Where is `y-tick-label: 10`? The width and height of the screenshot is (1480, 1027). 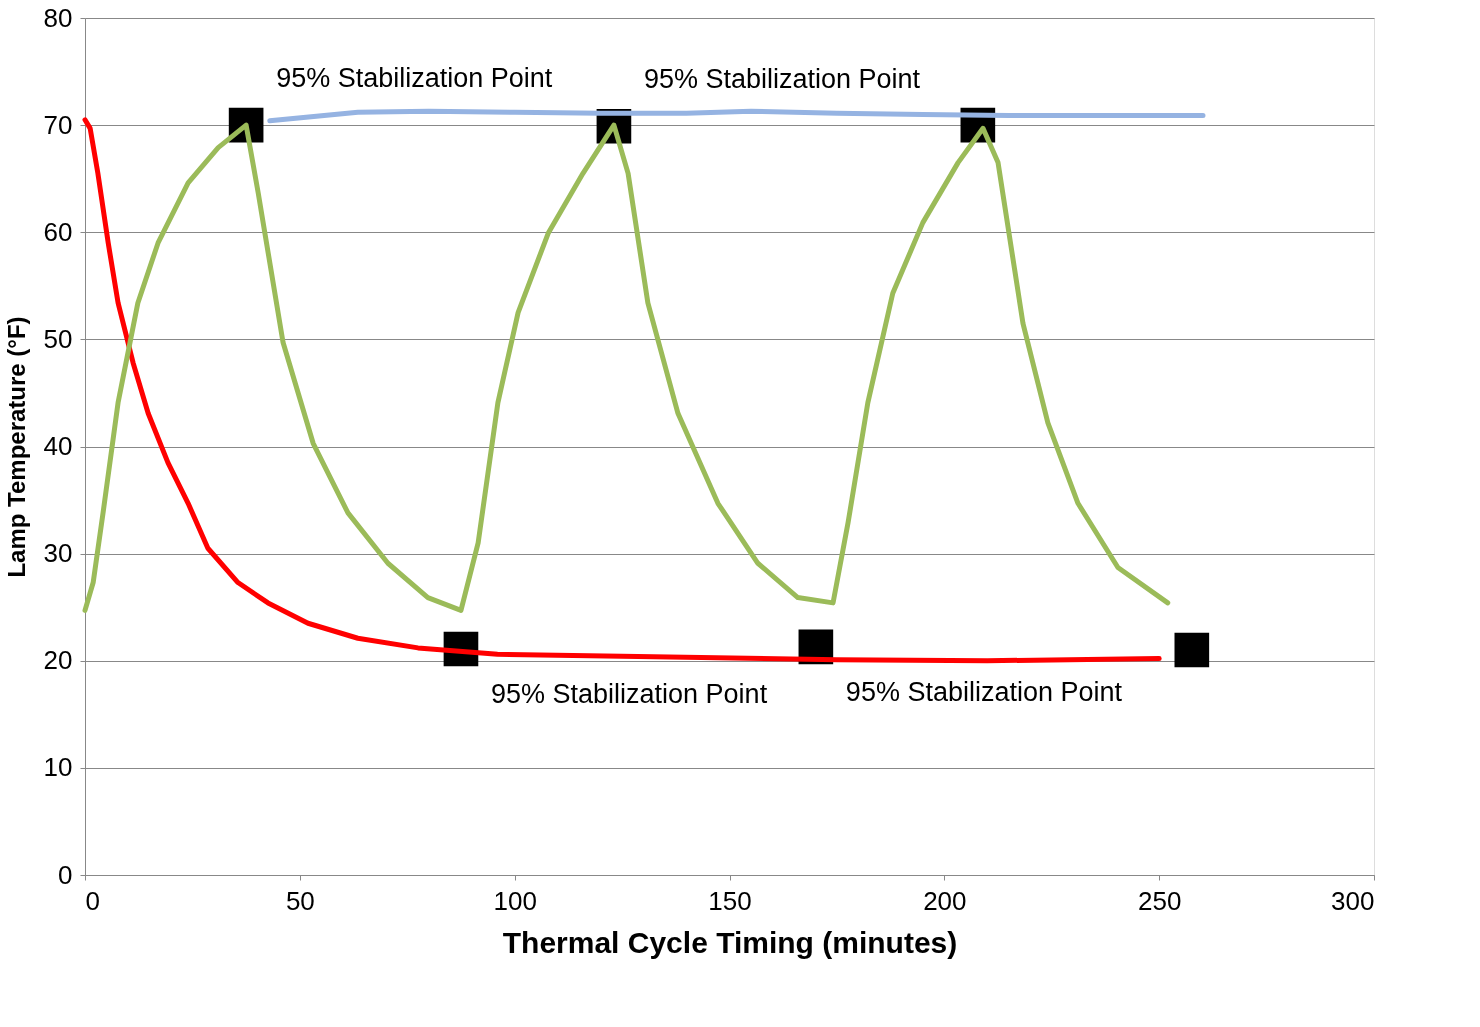
y-tick-label: 10 is located at coordinates (58, 767).